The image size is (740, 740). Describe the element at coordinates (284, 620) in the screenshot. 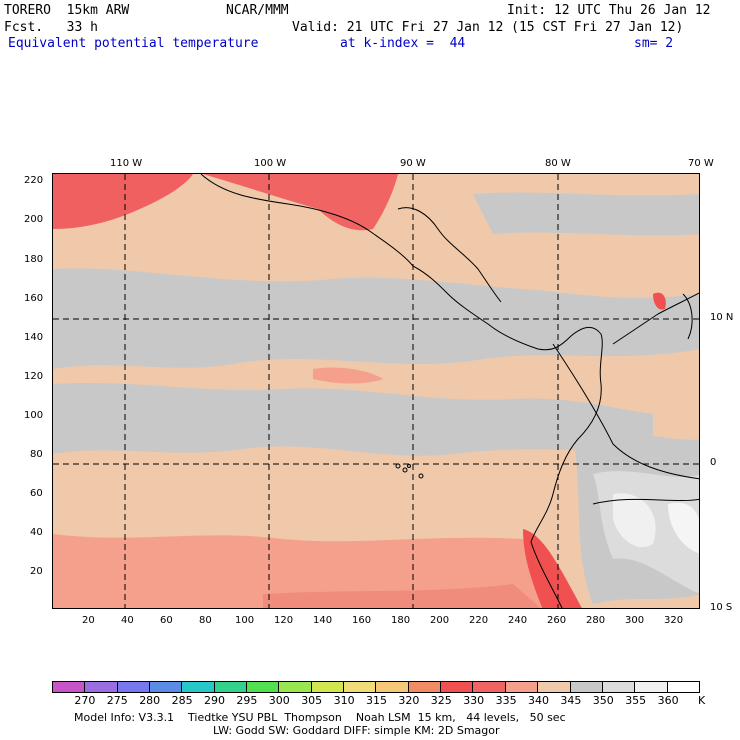

I see `x-tick: 120` at that location.